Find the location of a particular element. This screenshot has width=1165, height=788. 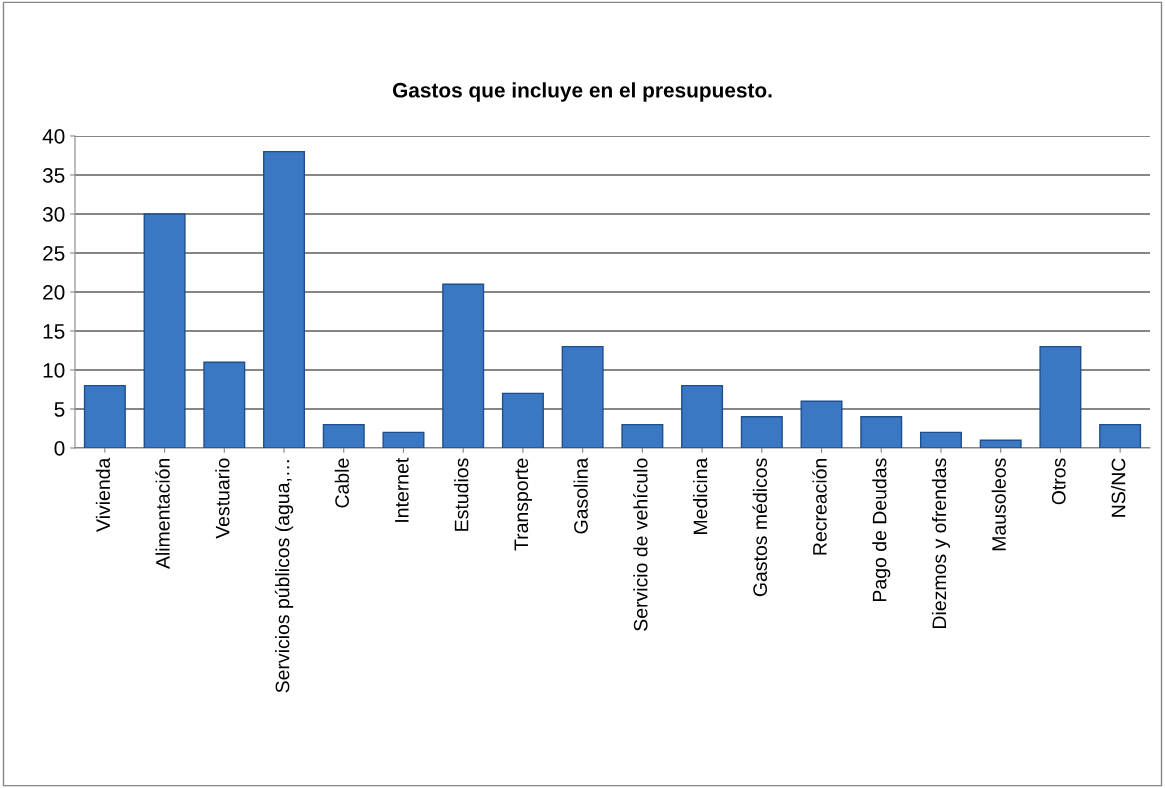

x-tick-label: Recreación is located at coordinates (819, 506).